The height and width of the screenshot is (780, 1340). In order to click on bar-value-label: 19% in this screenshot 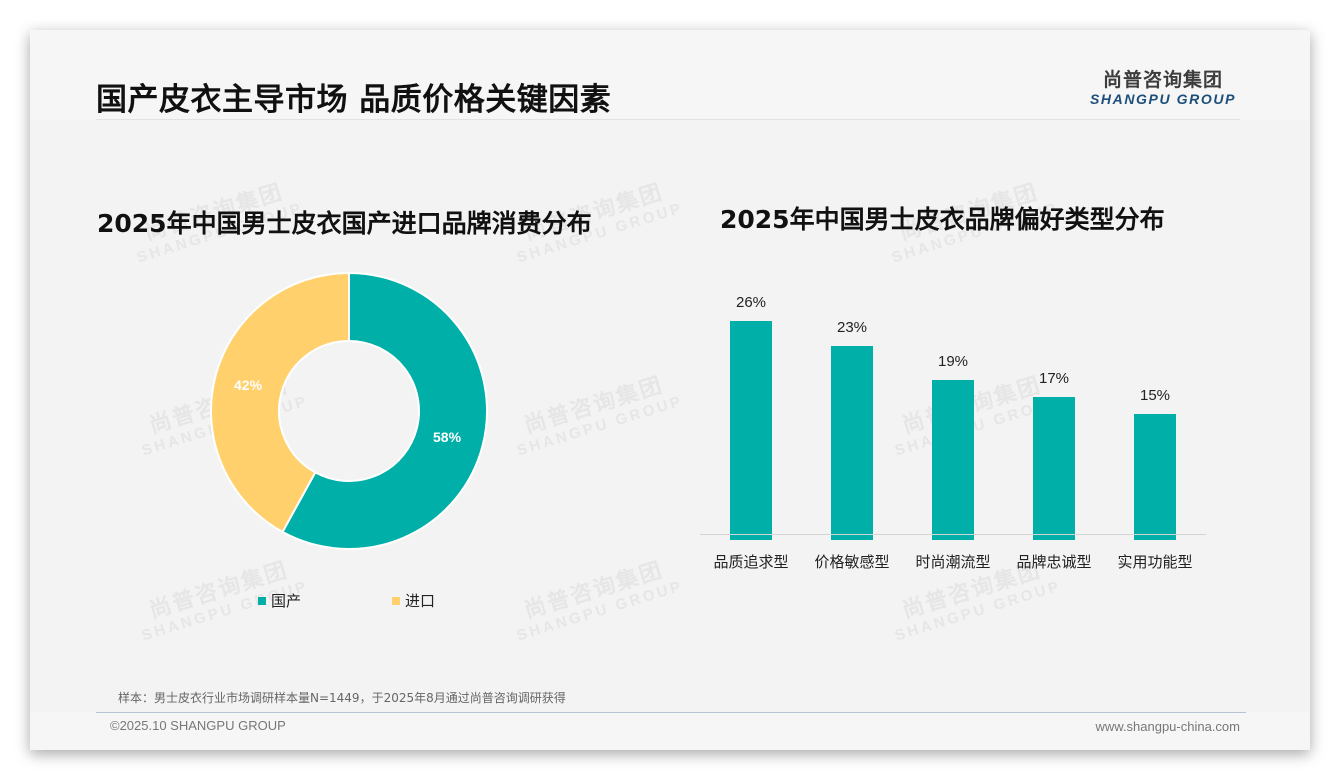, I will do `click(953, 362)`.